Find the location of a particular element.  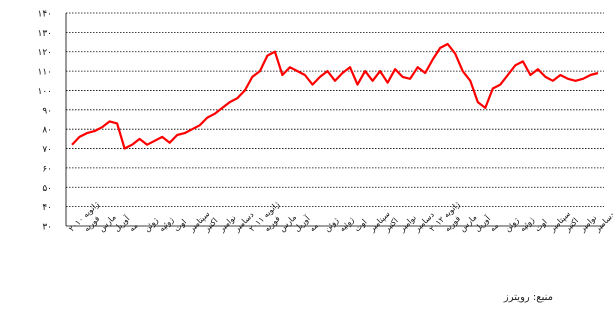

y-tick-label: ۹۰ is located at coordinates (47, 111).